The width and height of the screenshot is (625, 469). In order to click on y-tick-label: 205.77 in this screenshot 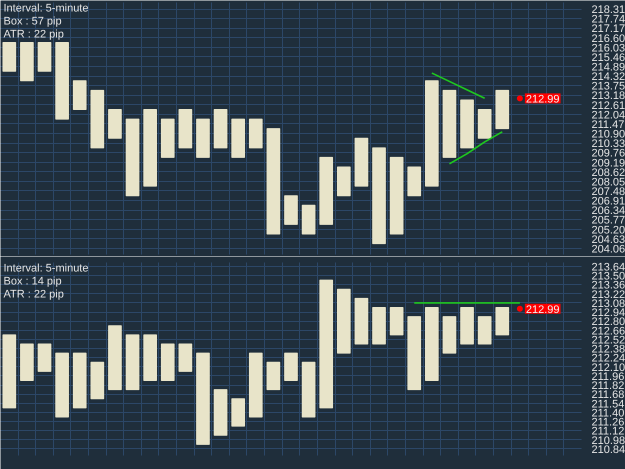, I will do `click(608, 220)`.